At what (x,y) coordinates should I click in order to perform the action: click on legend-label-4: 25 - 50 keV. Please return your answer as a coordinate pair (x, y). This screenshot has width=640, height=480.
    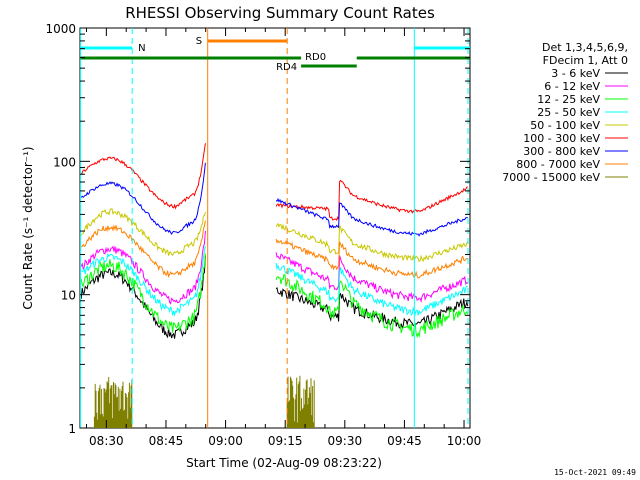
    Looking at the image, I should click on (568, 112).